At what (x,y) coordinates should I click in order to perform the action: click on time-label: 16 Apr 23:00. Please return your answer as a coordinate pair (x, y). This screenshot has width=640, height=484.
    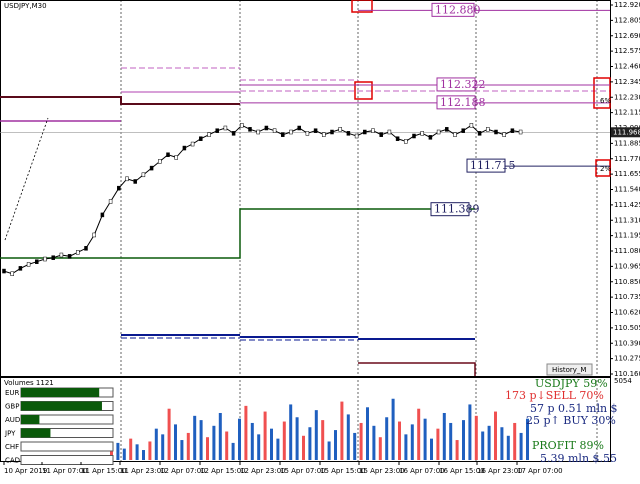
    Looking at the image, I should click on (500, 471).